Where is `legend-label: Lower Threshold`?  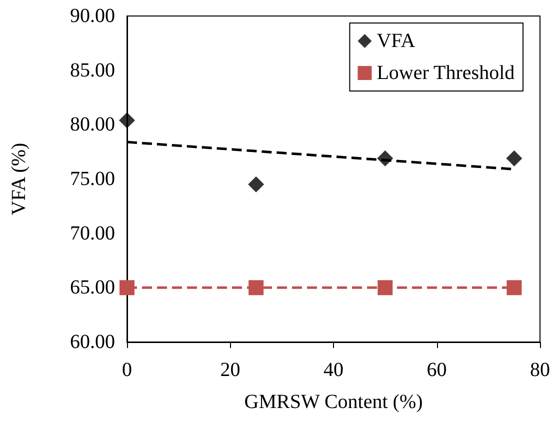
legend-label: Lower Threshold is located at coordinates (445, 73).